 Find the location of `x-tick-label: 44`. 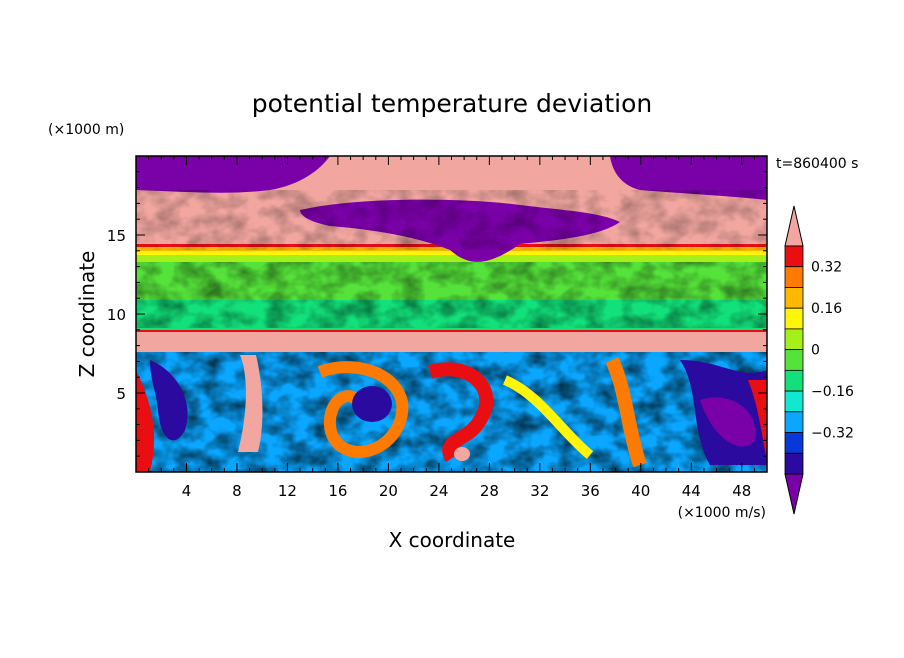

x-tick-label: 44 is located at coordinates (691, 491).